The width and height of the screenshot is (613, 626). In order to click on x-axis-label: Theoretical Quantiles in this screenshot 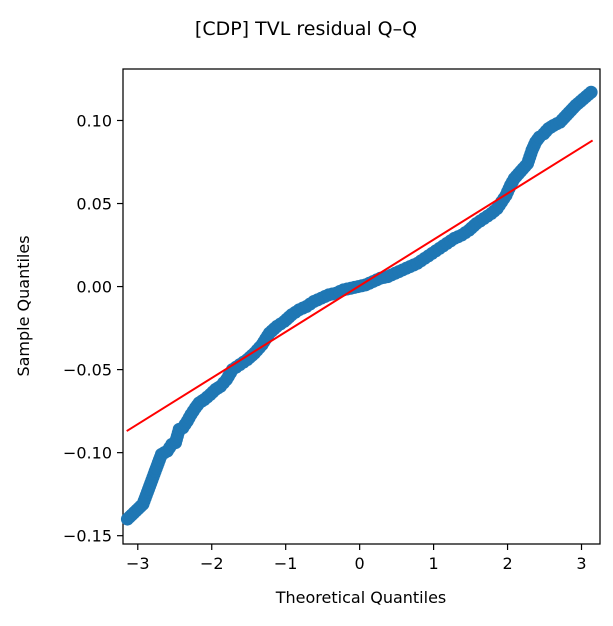, I will do `click(361, 597)`.